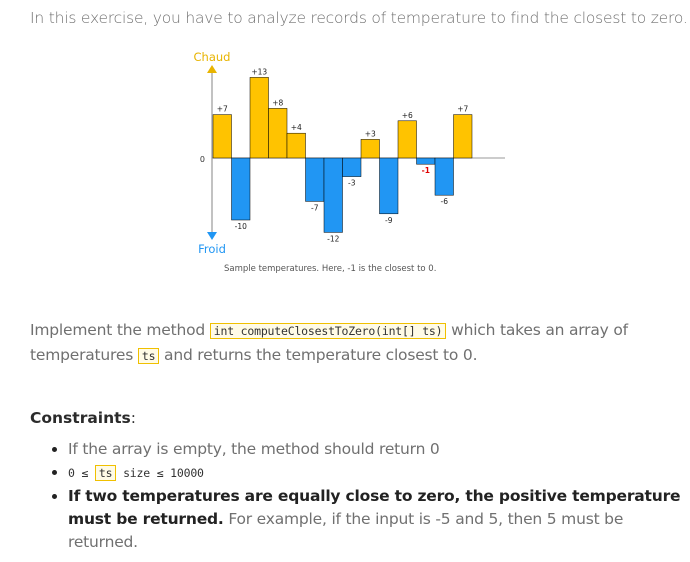 This screenshot has width=690, height=562. I want to click on constraint-param-ts: ts, so click(105, 473).